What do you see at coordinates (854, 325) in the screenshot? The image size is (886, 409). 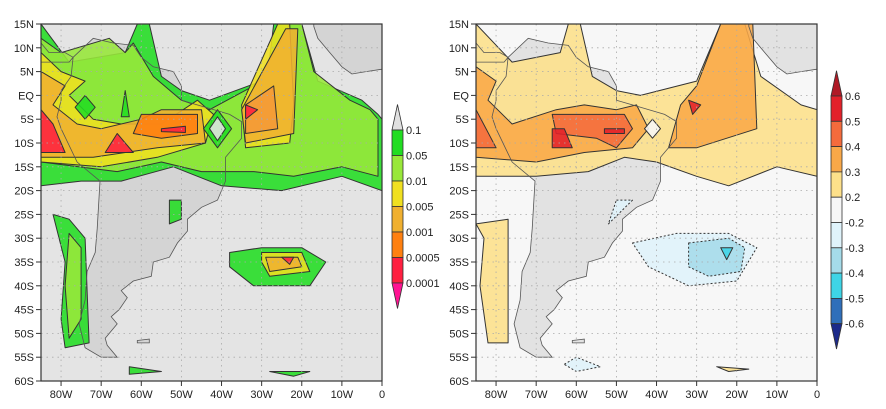 I see `colorbar-label: -0.6` at bounding box center [854, 325].